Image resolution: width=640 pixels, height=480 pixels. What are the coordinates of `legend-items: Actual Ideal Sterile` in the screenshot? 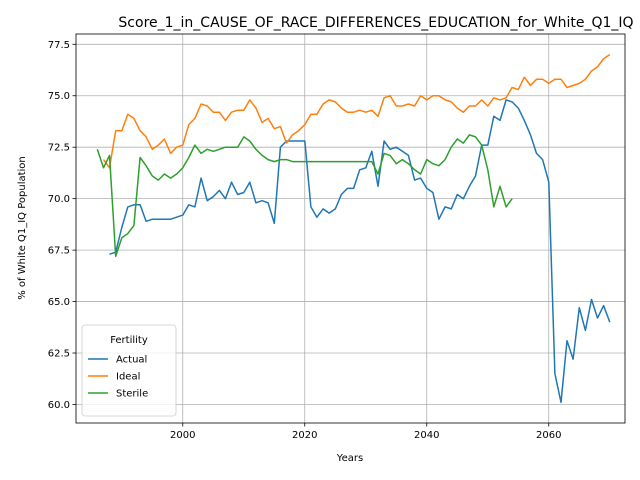 It's located at (118, 377).